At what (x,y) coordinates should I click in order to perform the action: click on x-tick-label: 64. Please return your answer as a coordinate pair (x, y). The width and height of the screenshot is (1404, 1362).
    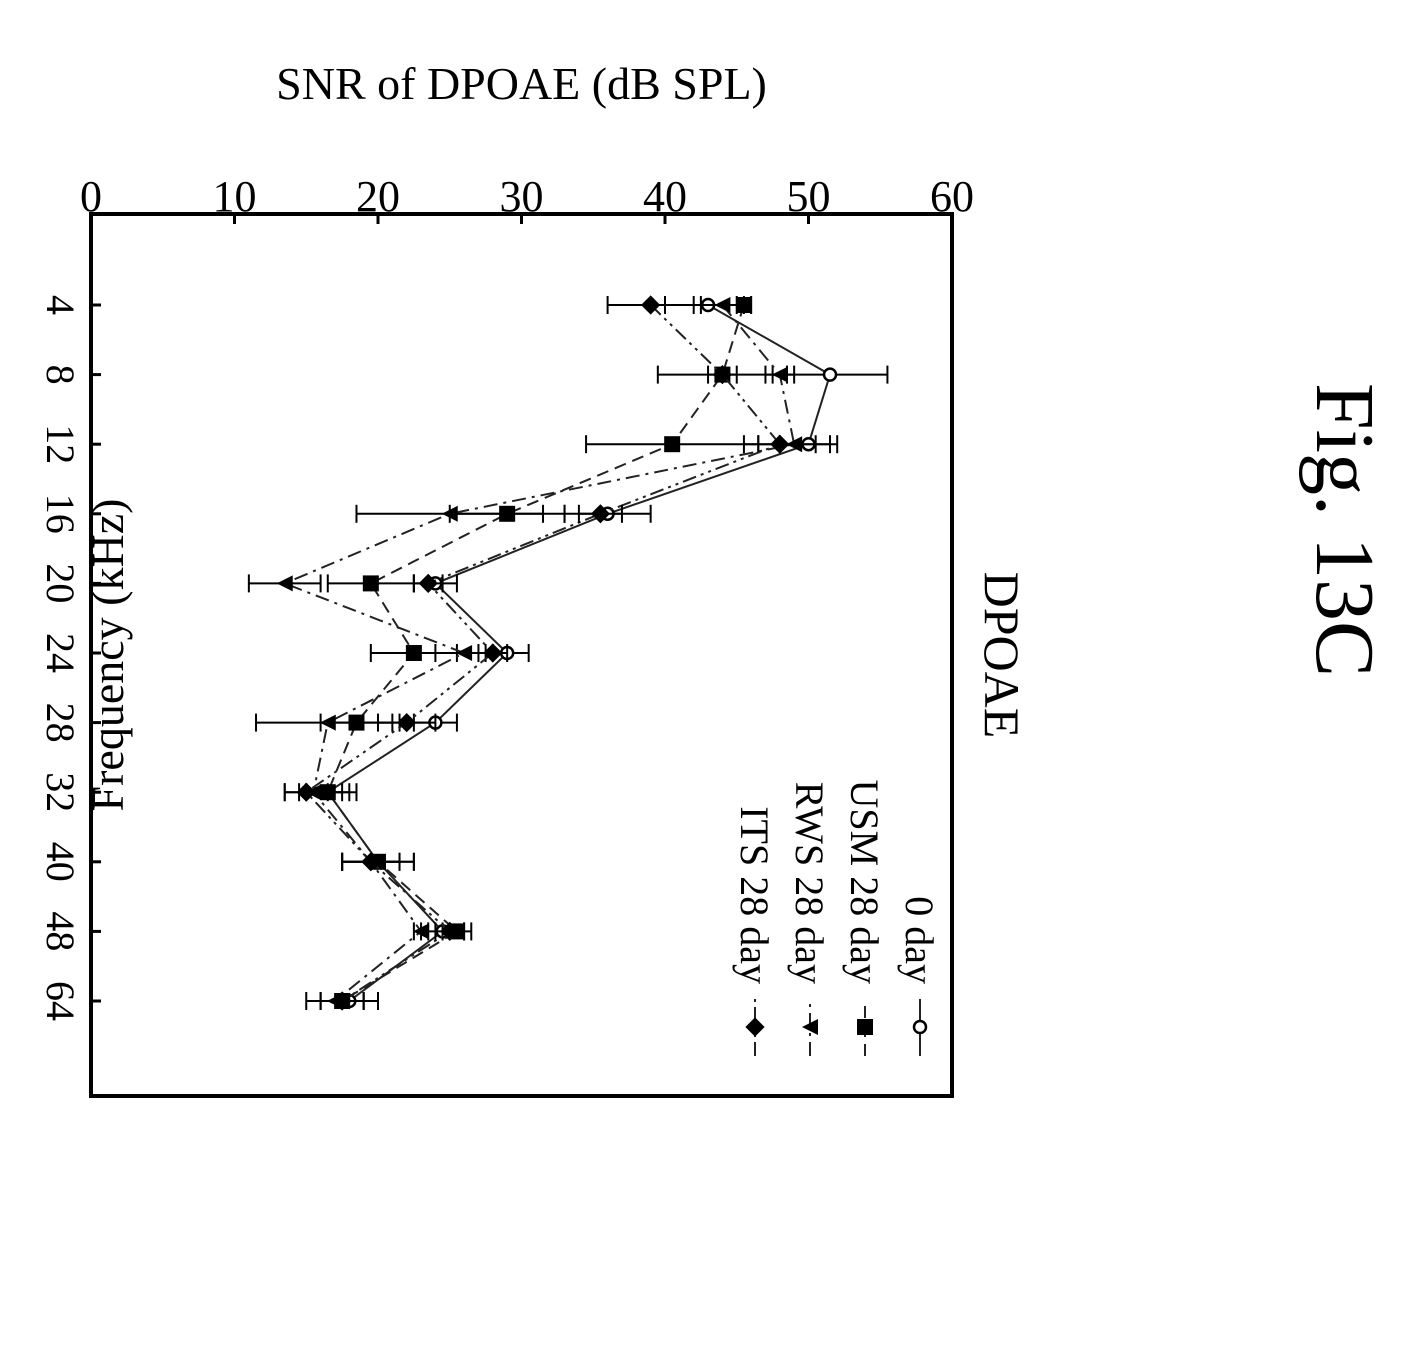
    Looking at the image, I should click on (60, 1001).